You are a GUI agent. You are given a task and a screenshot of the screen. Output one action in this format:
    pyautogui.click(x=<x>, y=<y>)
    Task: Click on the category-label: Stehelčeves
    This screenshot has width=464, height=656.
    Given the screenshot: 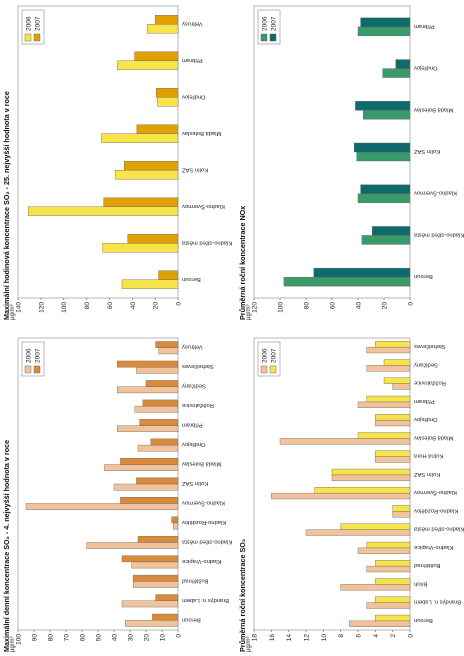 What is the action you would take?
    pyautogui.click(x=198, y=366)
    